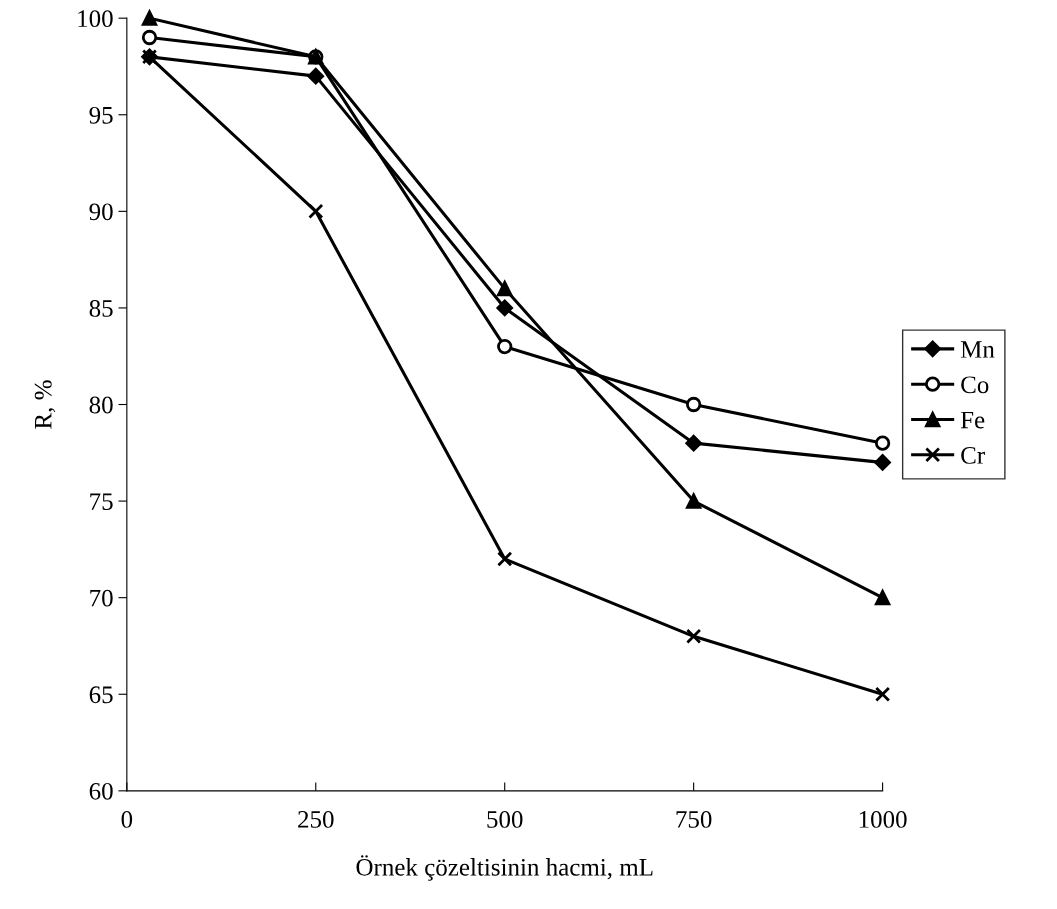 This screenshot has height=909, width=1057. What do you see at coordinates (694, 819) in the screenshot?
I see `x-tick-label: 750` at bounding box center [694, 819].